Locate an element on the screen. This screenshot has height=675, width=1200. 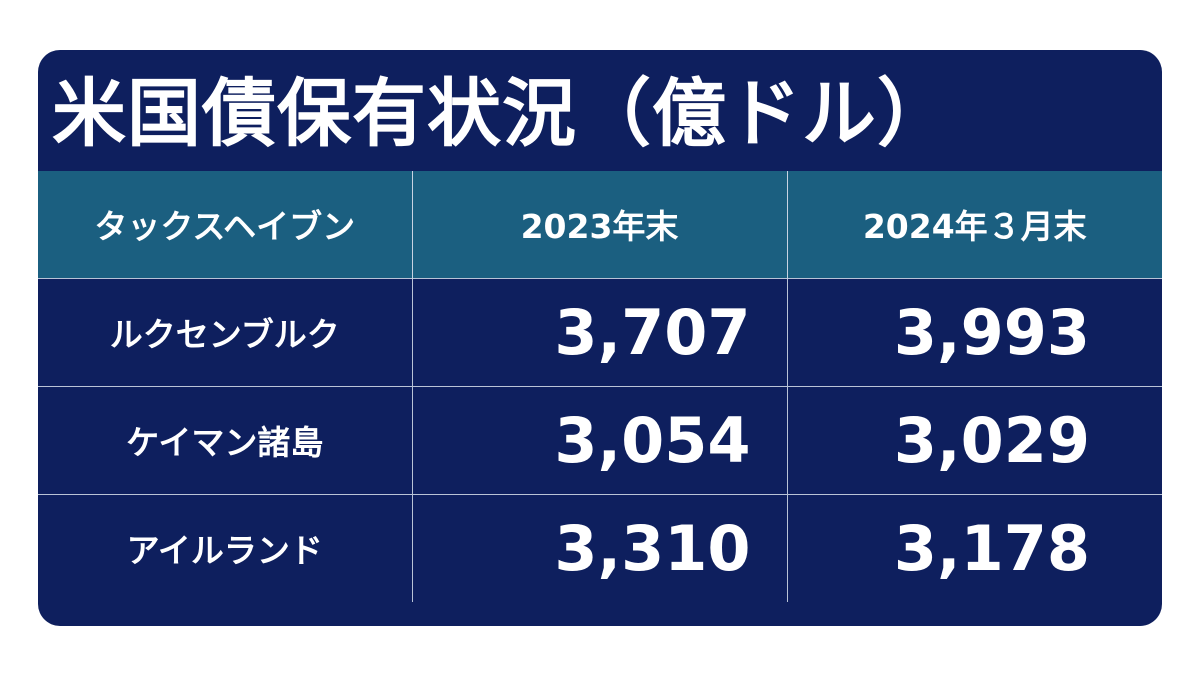
row-label: アイルランド is located at coordinates (225, 547).